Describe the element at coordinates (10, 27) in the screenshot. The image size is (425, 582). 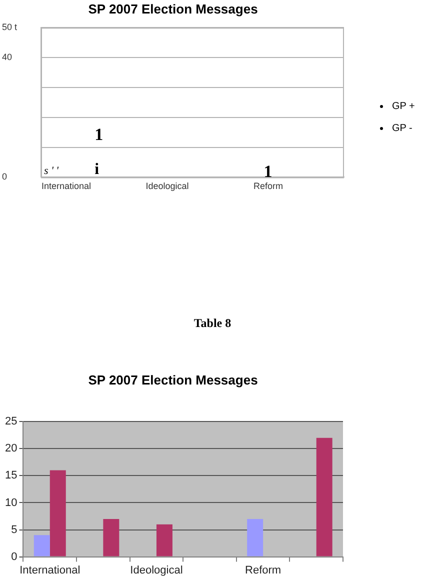
I see `y-tick-label: 50 t` at that location.